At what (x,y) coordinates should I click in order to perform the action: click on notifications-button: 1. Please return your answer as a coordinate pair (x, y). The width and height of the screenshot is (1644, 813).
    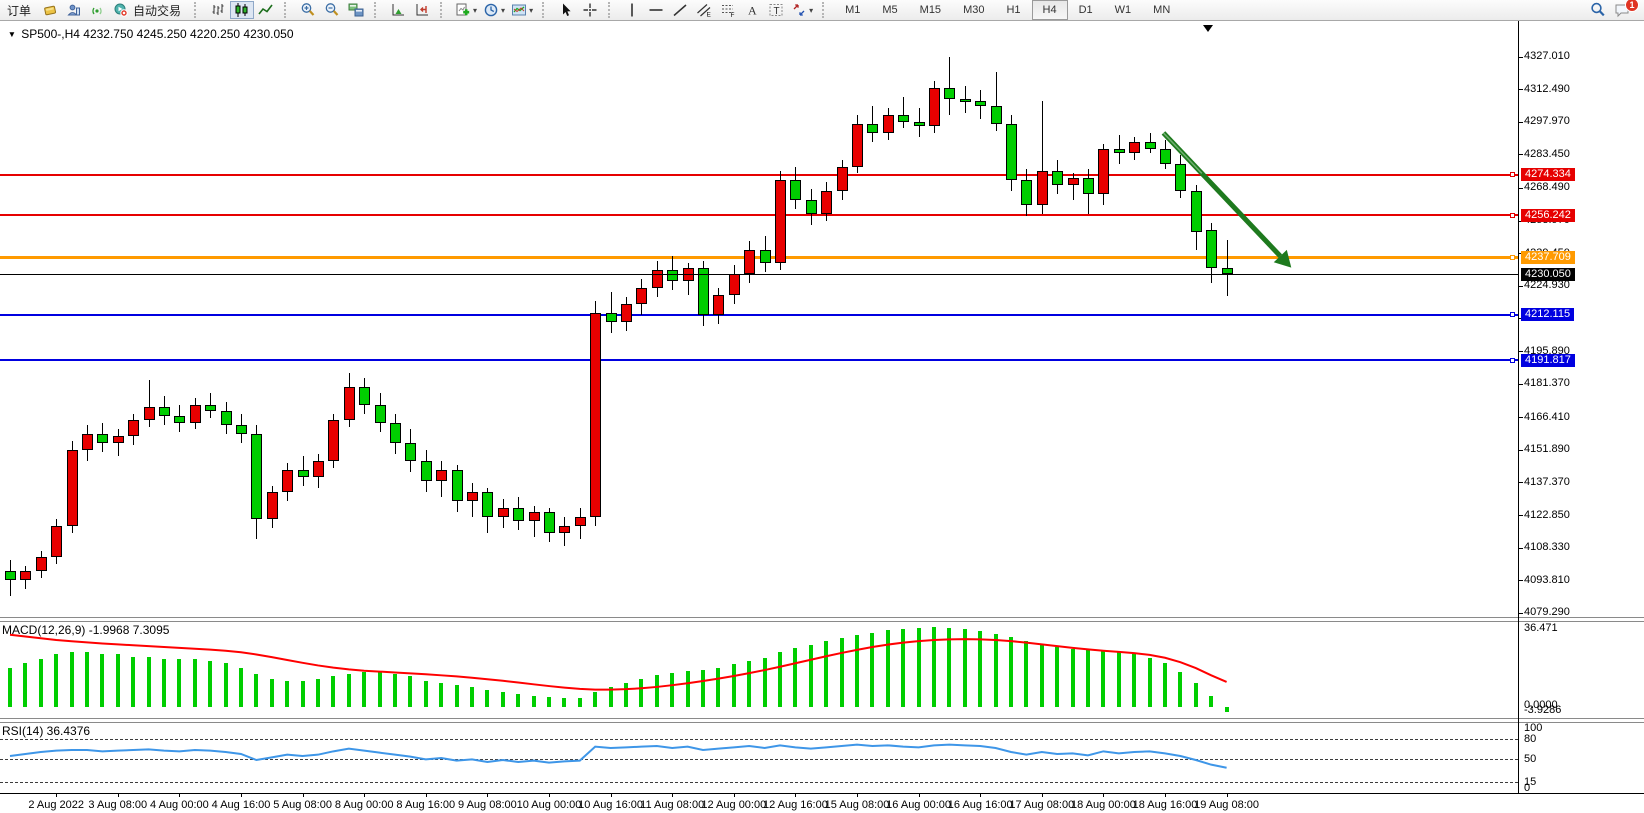
    Looking at the image, I should click on (1624, 9).